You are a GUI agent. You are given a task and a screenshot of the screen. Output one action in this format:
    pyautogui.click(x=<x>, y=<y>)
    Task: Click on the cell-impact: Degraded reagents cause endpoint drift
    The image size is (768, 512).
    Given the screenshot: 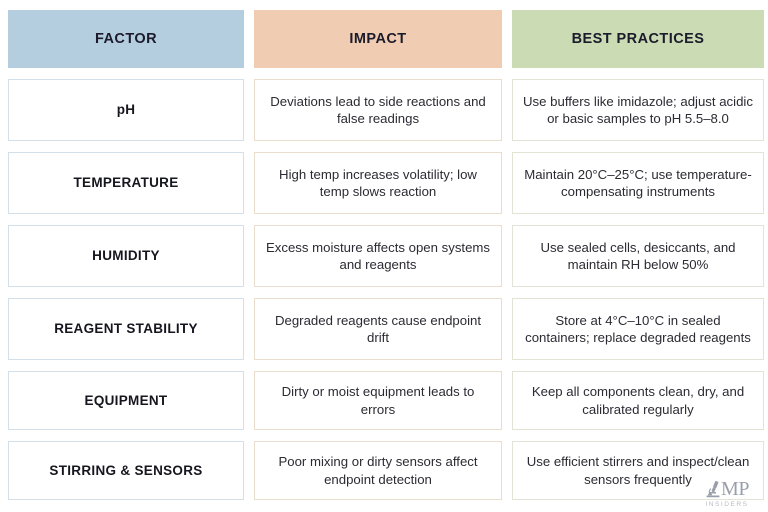 What is the action you would take?
    pyautogui.click(x=378, y=329)
    